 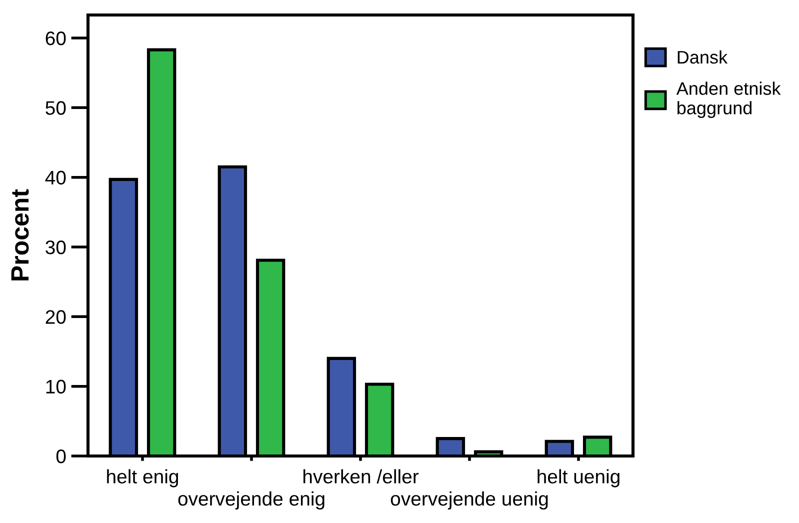 I want to click on x-tick-label: overvejende uenig, so click(x=469, y=500).